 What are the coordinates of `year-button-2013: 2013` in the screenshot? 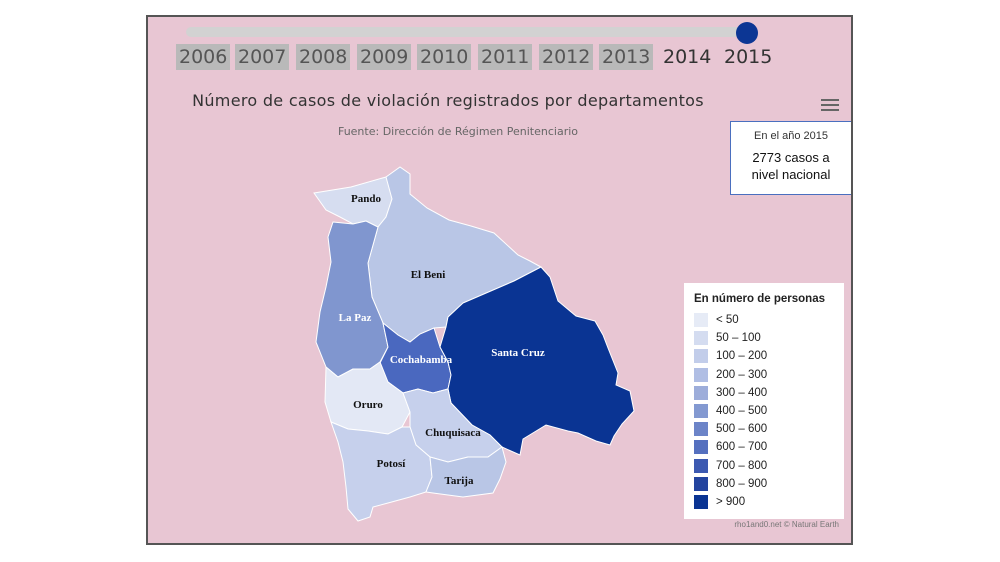 It's located at (626, 57).